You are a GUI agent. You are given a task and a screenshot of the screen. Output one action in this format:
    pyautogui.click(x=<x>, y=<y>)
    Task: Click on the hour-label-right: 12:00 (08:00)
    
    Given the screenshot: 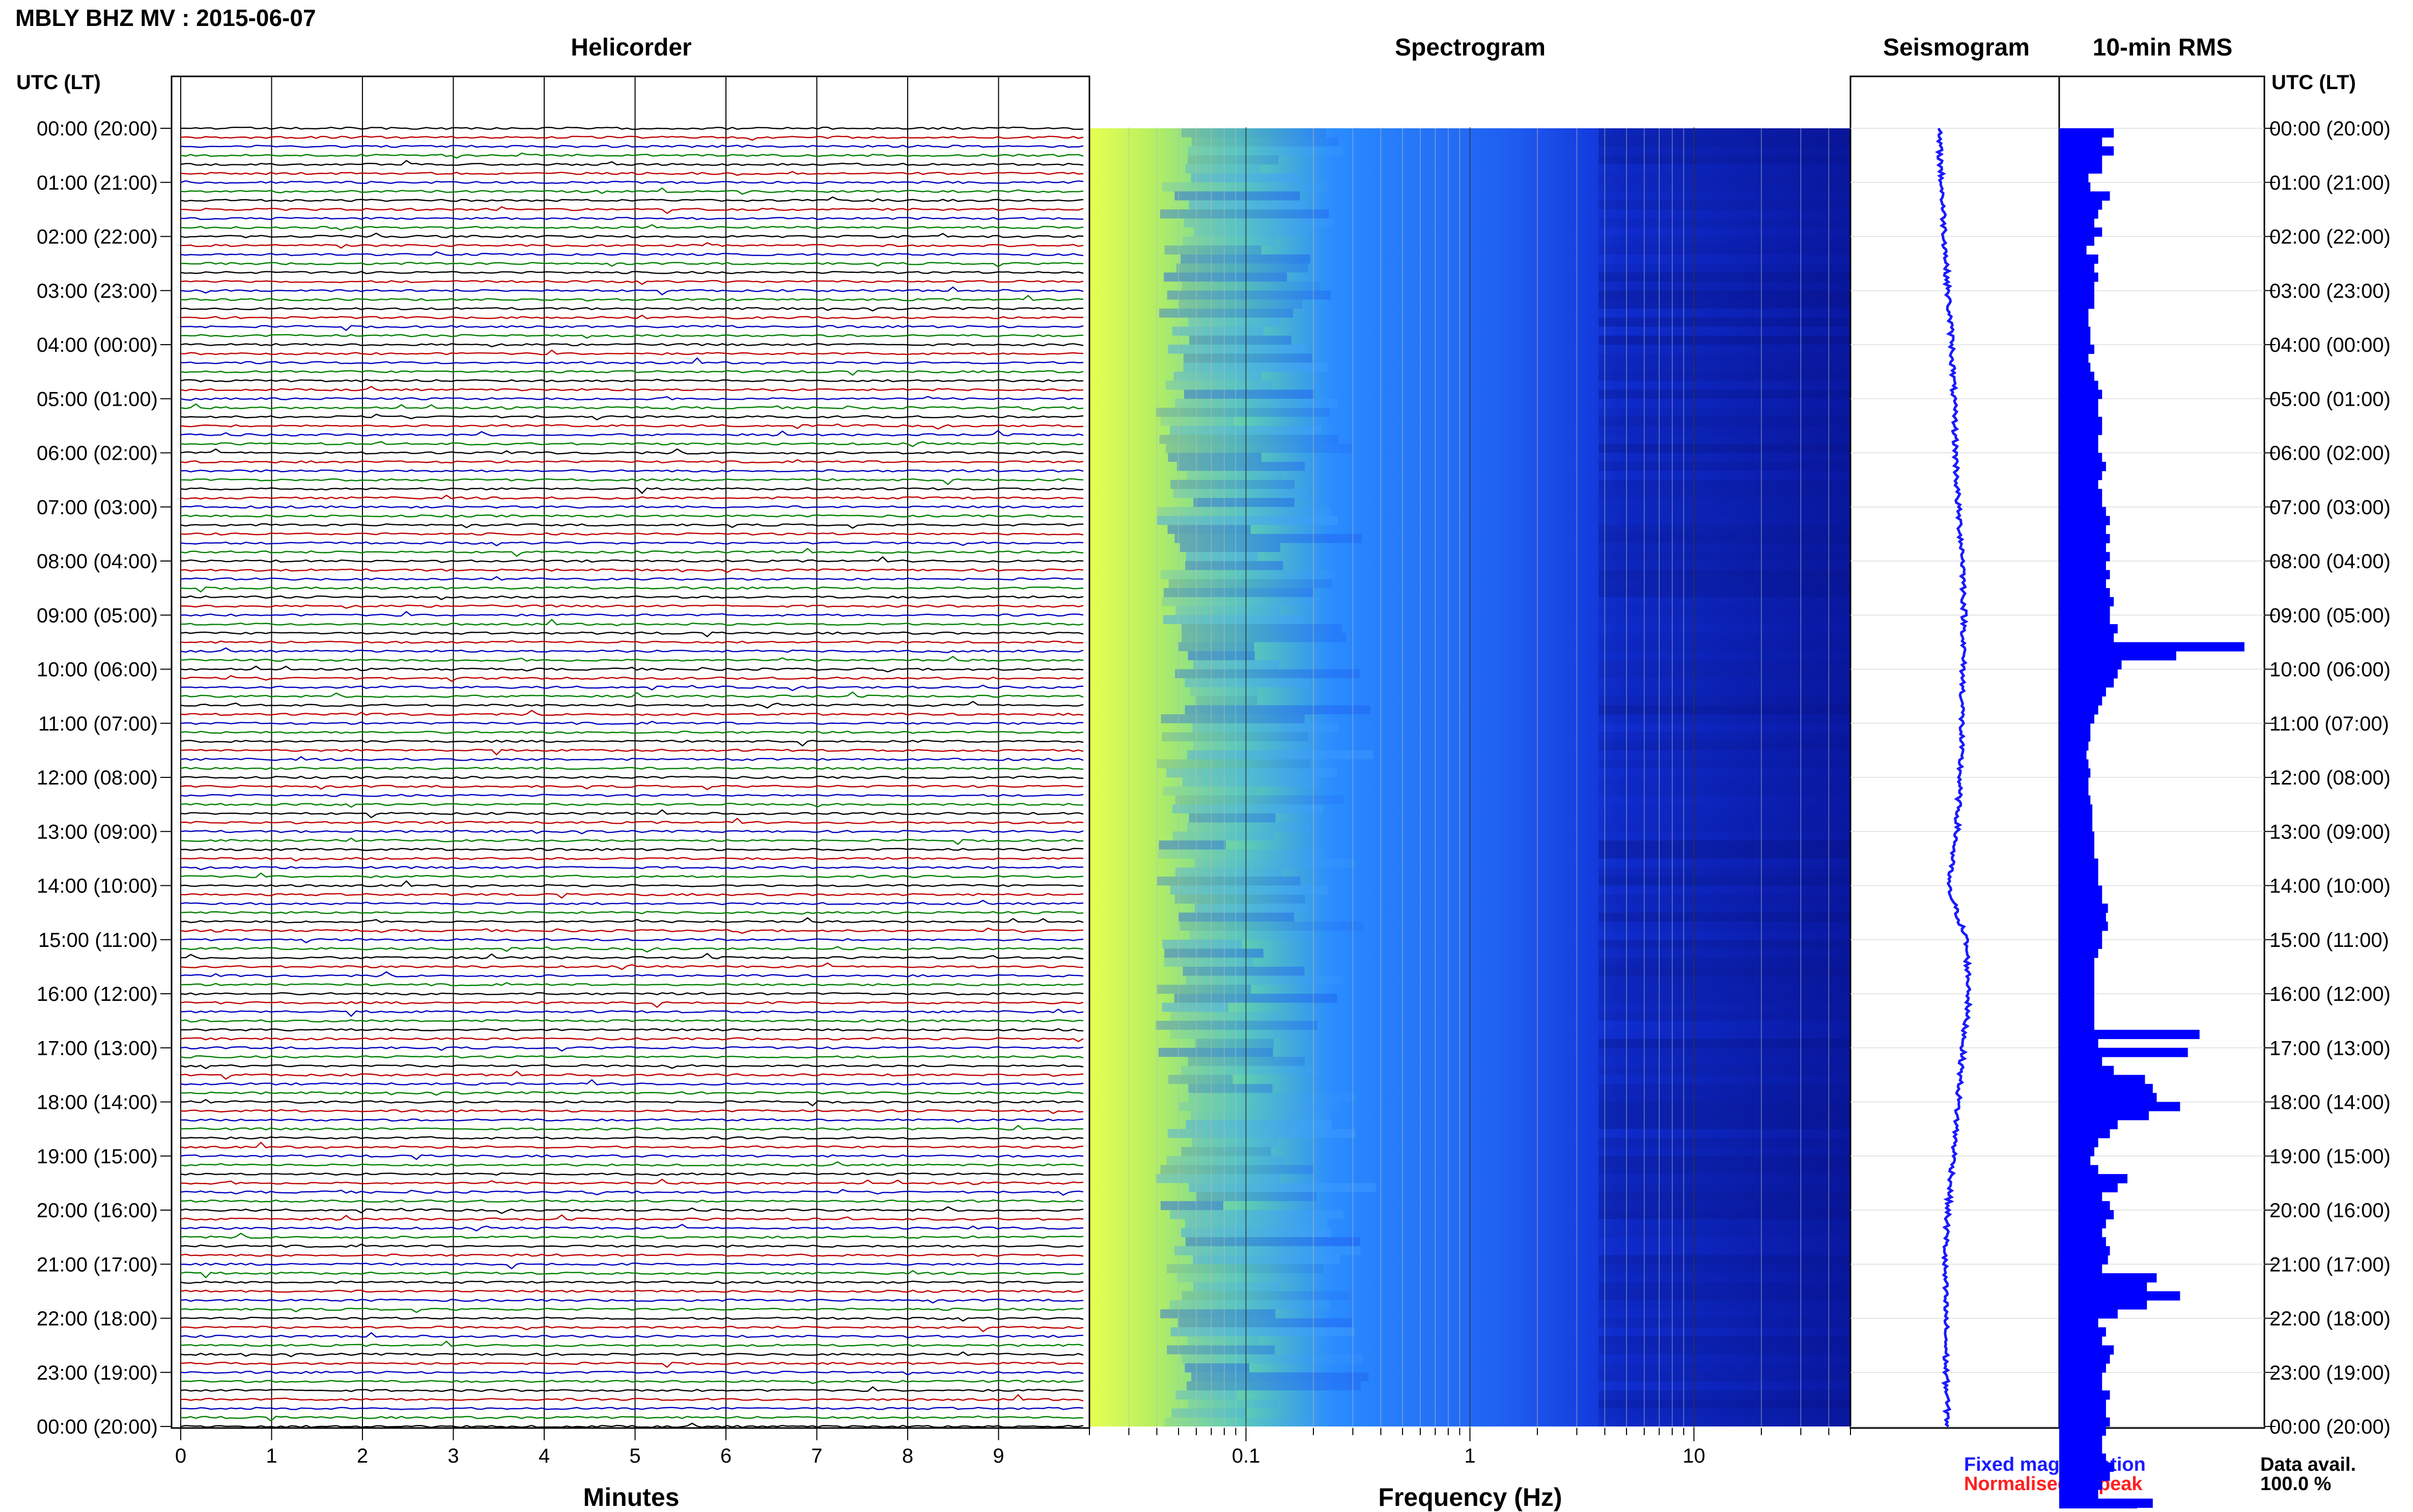 What is the action you would take?
    pyautogui.click(x=2330, y=778)
    